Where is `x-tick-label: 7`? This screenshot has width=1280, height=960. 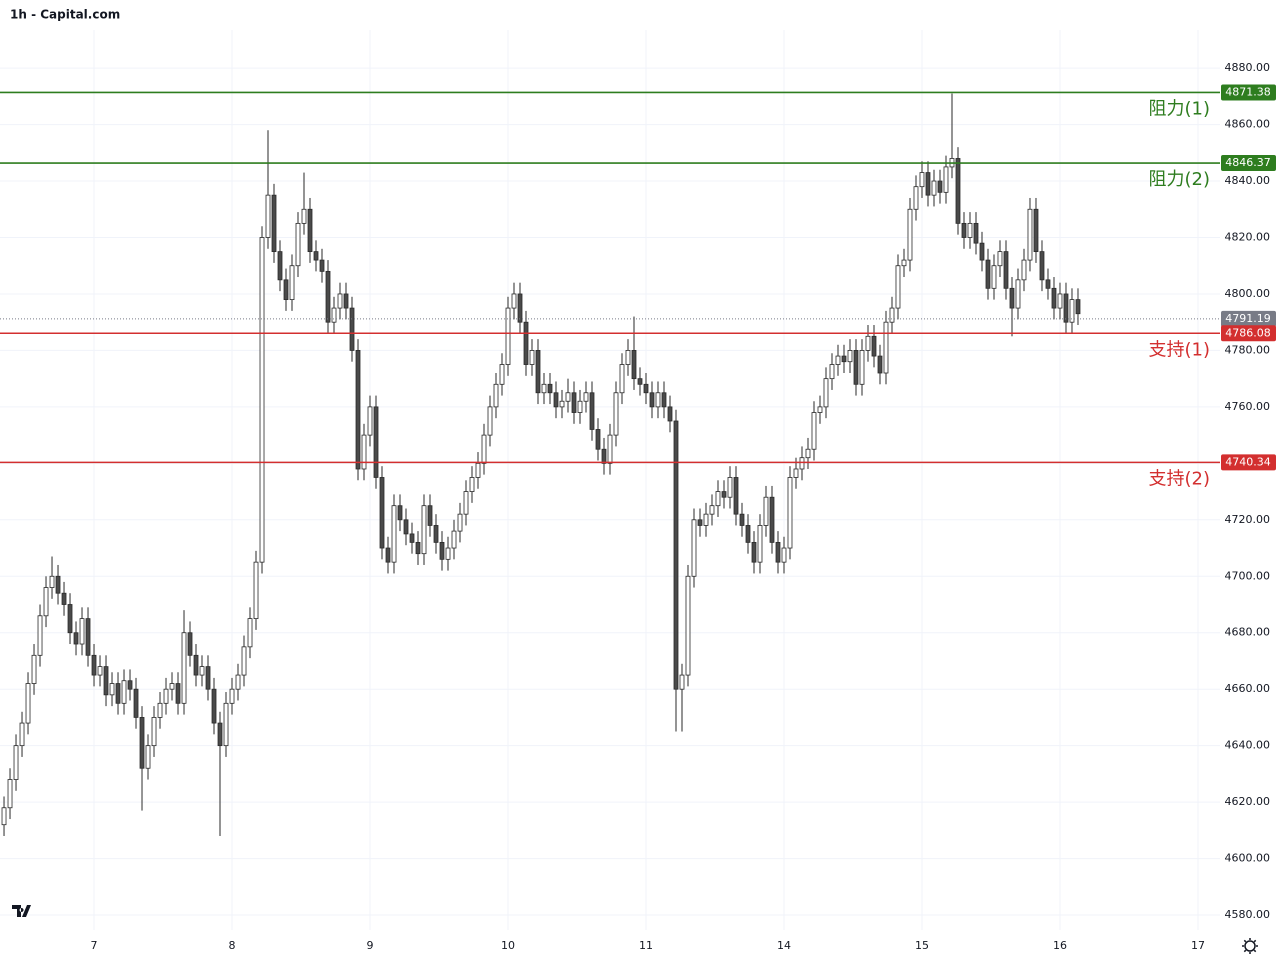
x-tick-label: 7 is located at coordinates (94, 945).